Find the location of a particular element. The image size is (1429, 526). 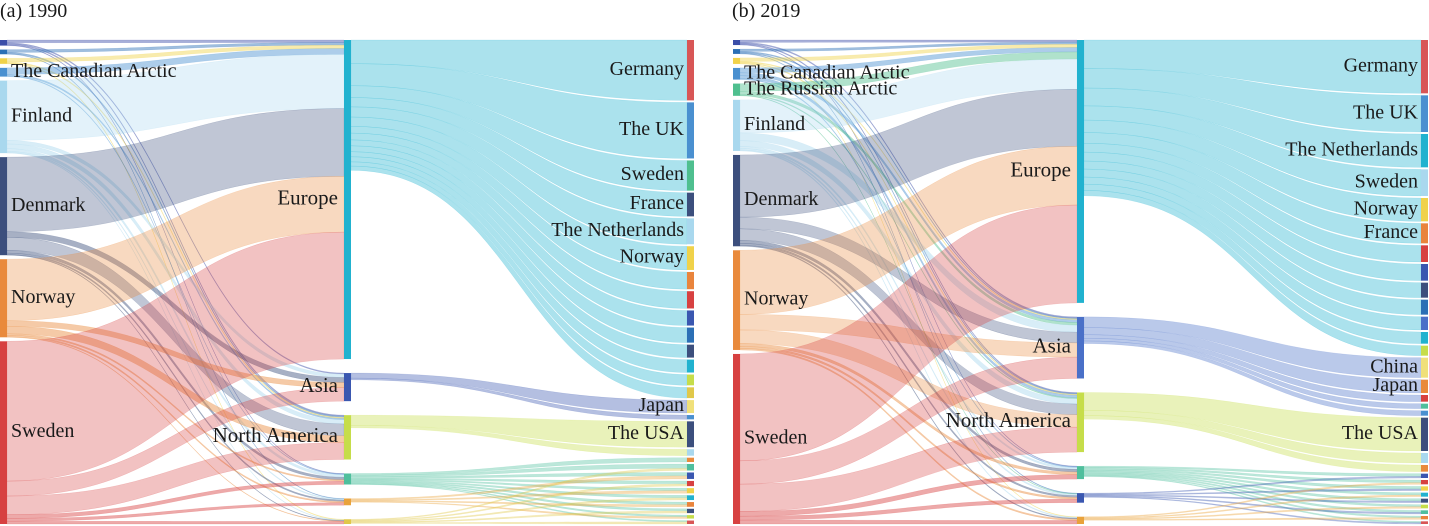

region-node-north-america is located at coordinates (347, 437).